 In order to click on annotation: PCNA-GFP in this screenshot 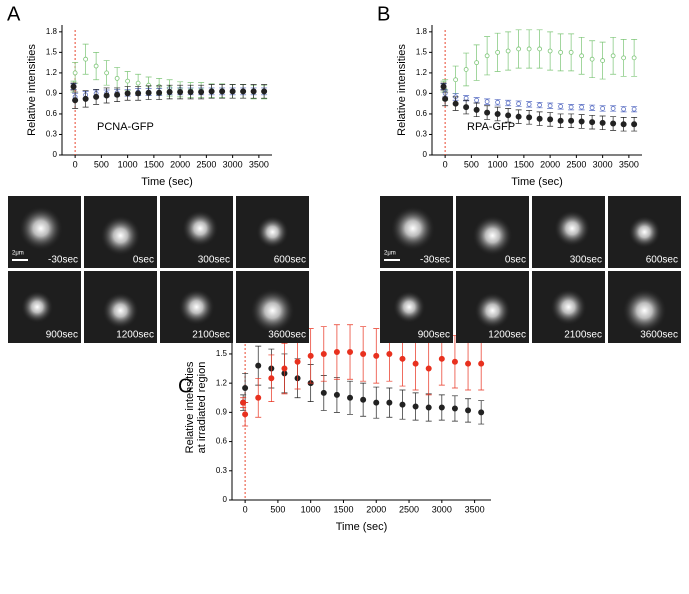, I will do `click(125, 127)`.